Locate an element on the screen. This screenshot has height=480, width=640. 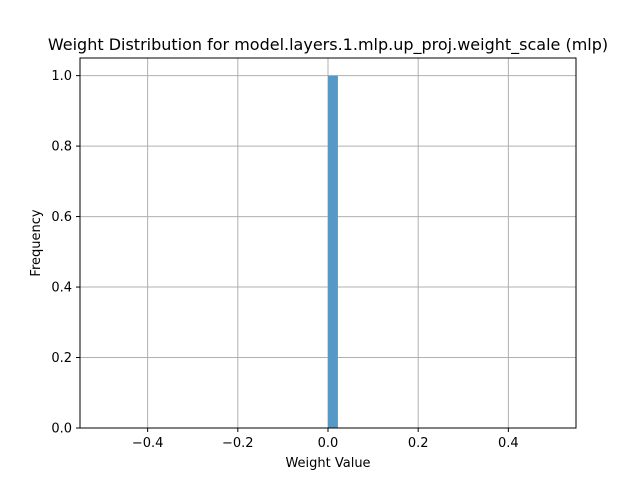
y-tick-label: 0.4 is located at coordinates (61, 288).